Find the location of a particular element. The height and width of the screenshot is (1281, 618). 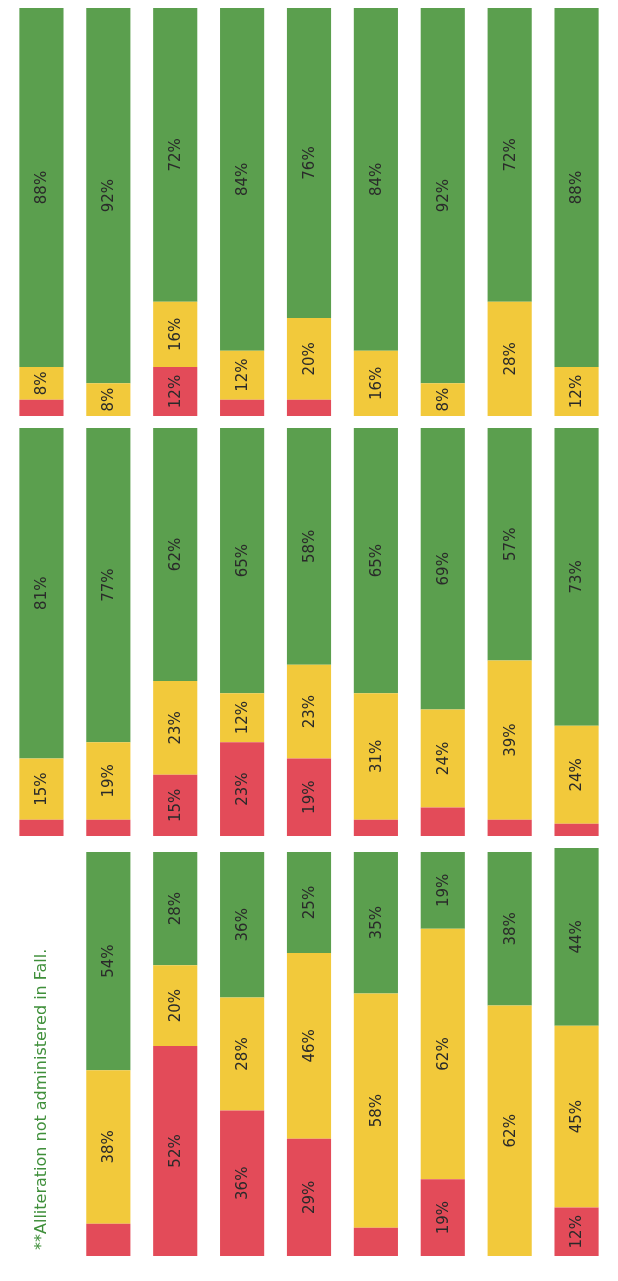

data-label: 57% is located at coordinates (509, 544).